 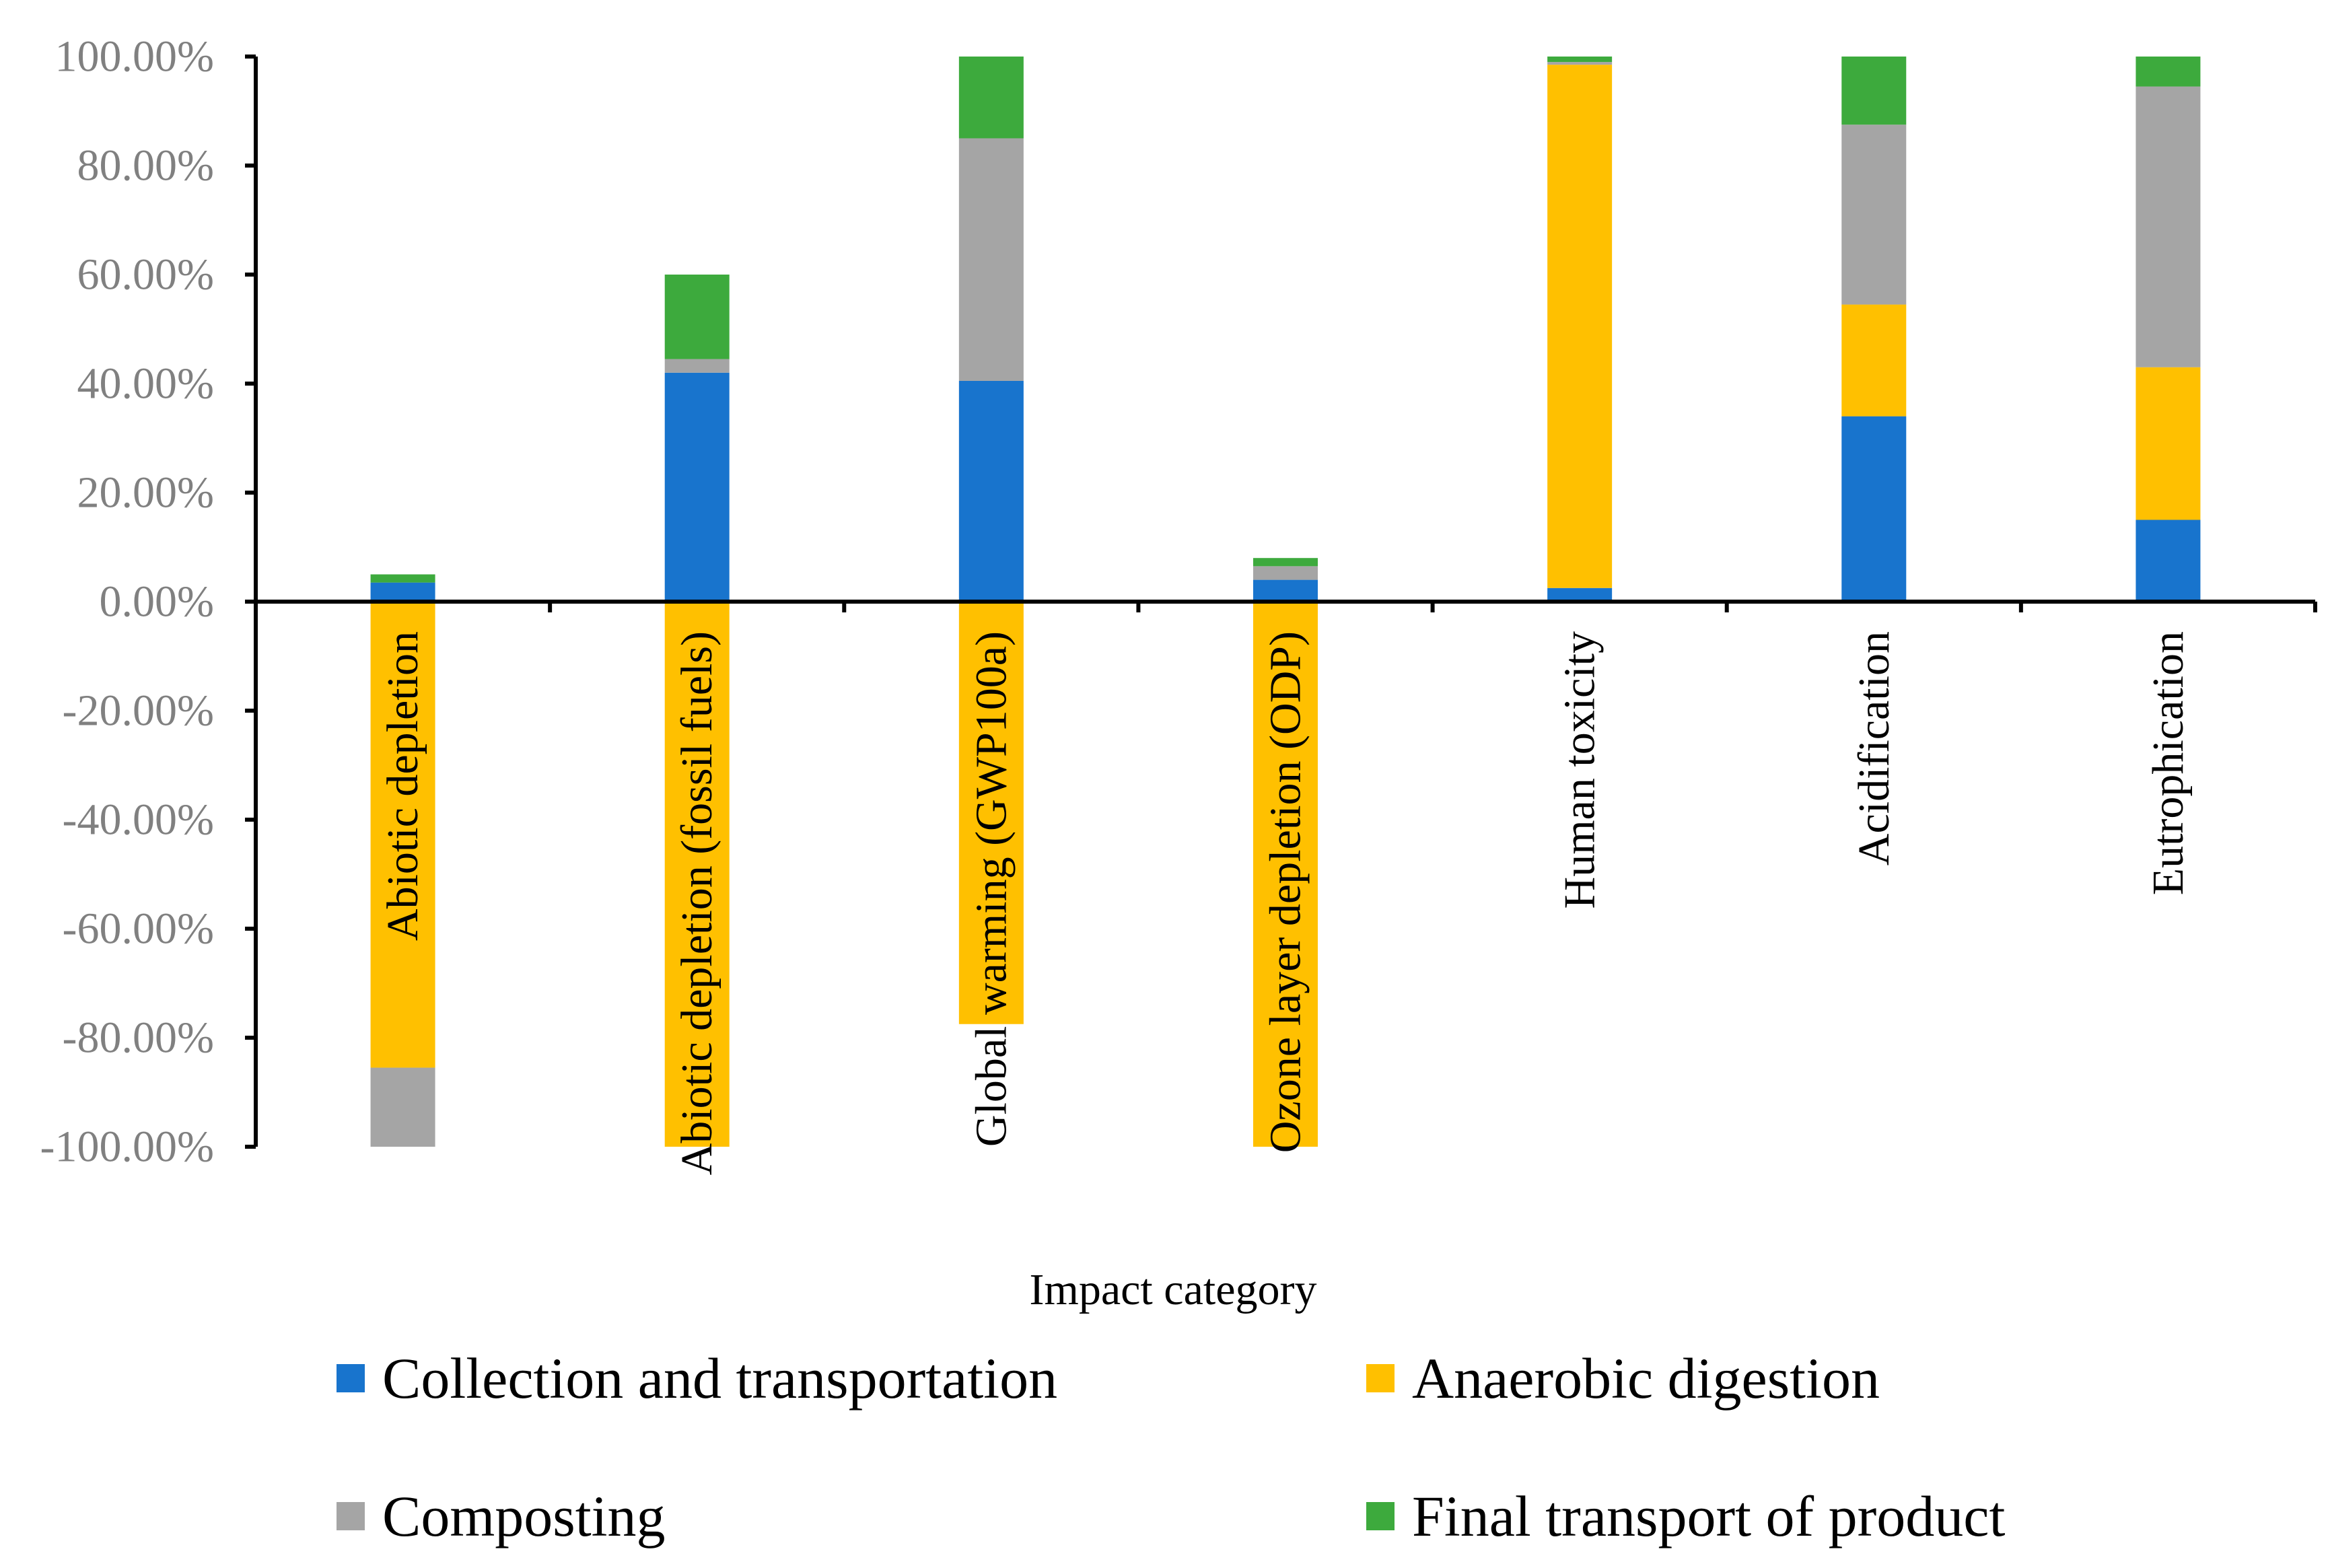 What do you see at coordinates (1173, 1289) in the screenshot?
I see `x-axis-title: Impact category` at bounding box center [1173, 1289].